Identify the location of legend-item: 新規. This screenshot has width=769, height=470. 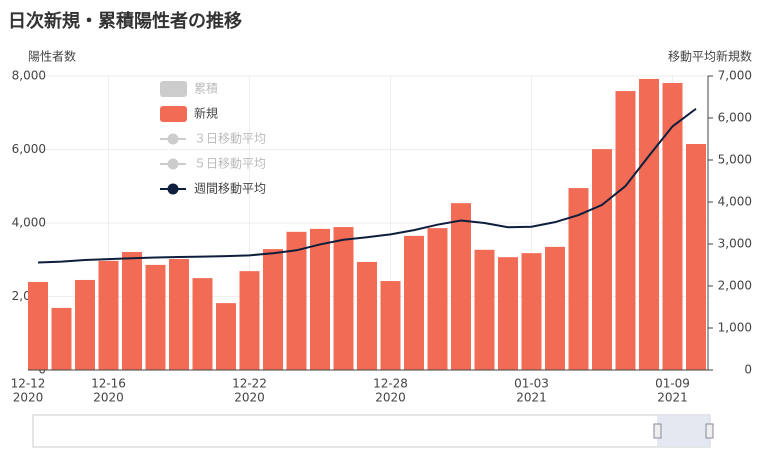
(189, 114).